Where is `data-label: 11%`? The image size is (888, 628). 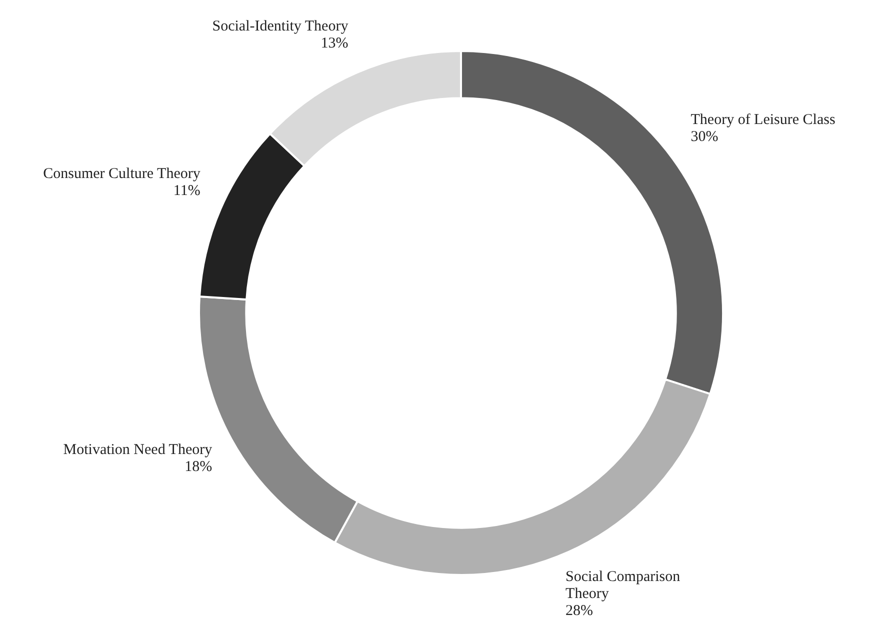 data-label: 11% is located at coordinates (186, 191).